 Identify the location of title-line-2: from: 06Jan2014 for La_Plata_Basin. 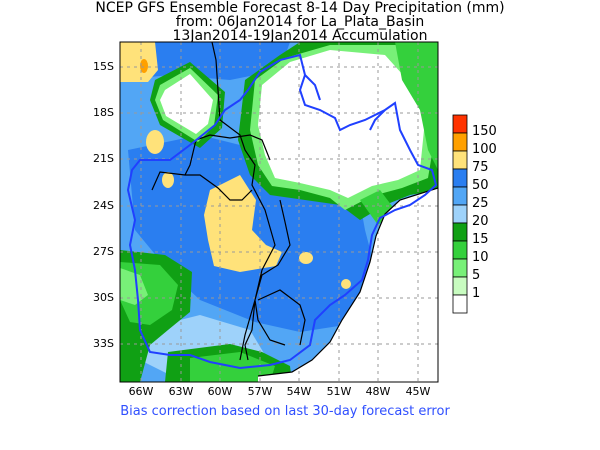
(300, 22).